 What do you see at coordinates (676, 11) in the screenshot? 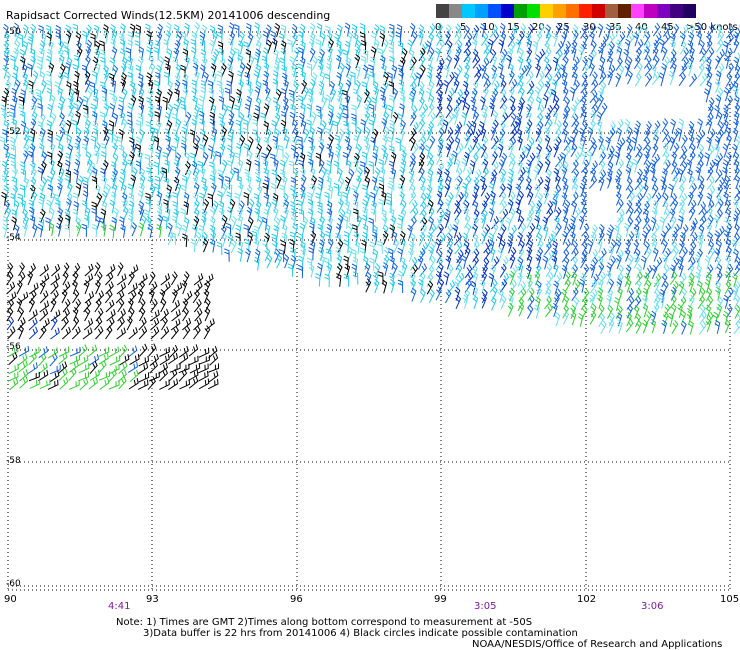
I see `colorbar-swatch` at bounding box center [676, 11].